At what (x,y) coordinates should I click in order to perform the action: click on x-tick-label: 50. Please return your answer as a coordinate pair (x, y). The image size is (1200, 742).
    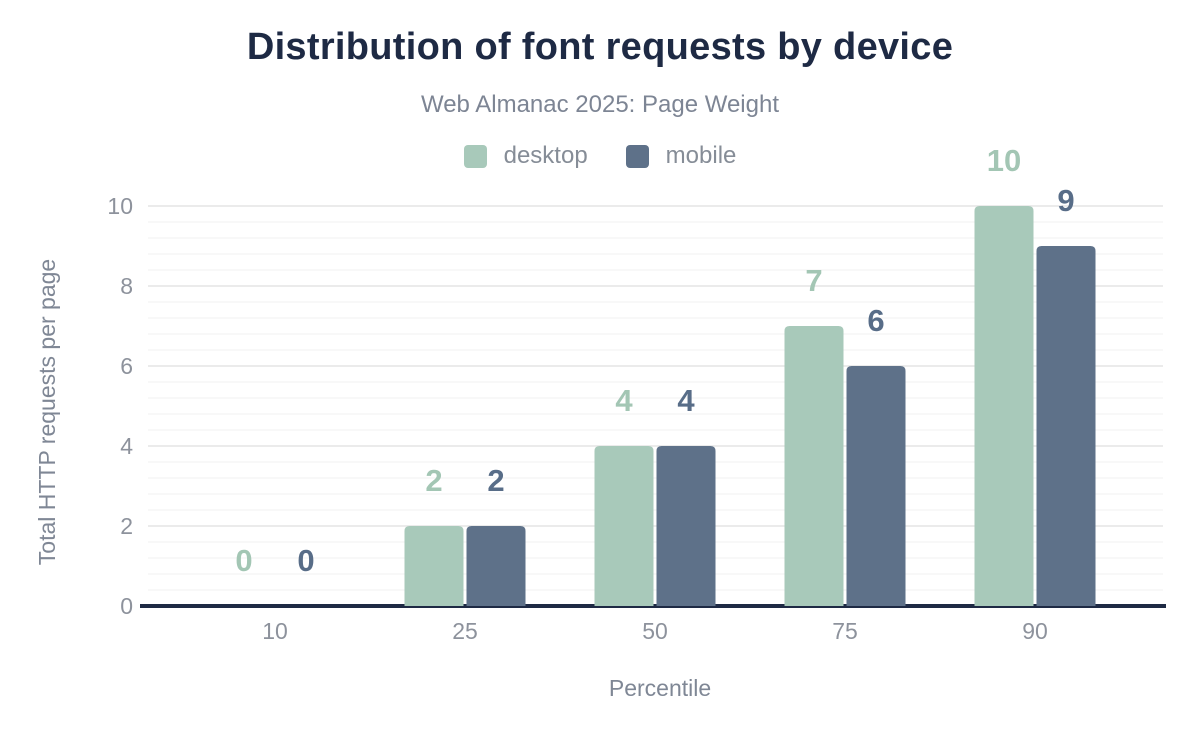
    Looking at the image, I should click on (655, 631).